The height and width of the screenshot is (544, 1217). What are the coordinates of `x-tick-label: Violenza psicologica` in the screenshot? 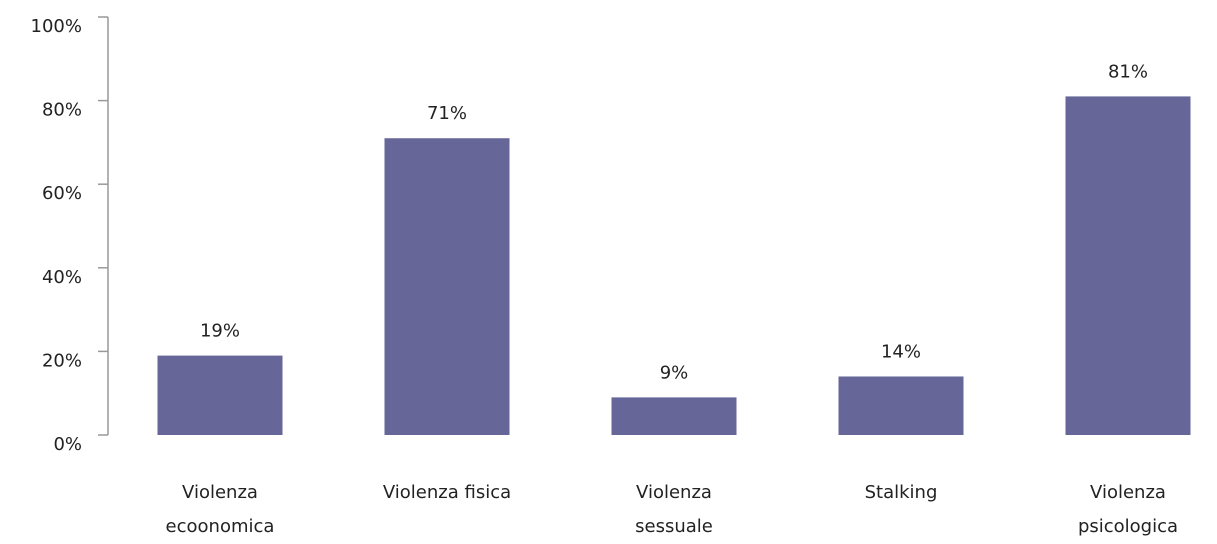 It's located at (1128, 509).